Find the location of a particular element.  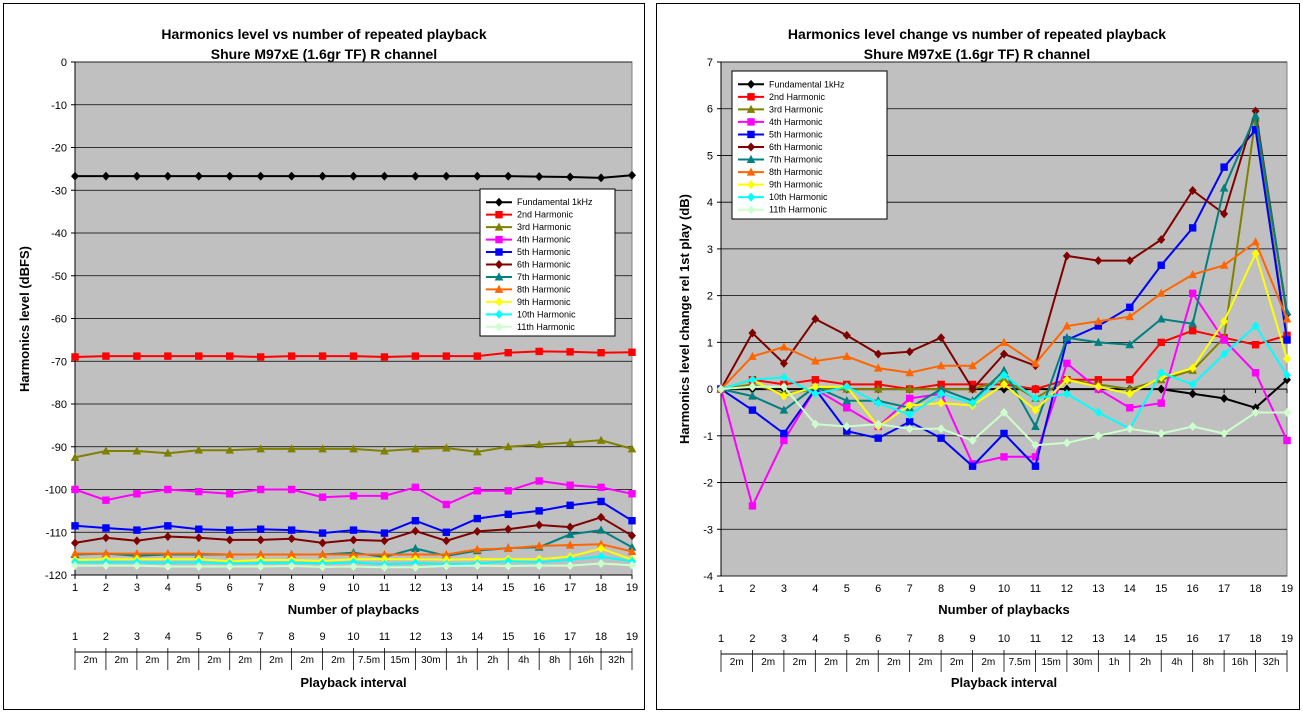

series-5th-harmonic is located at coordinates (353, 517).